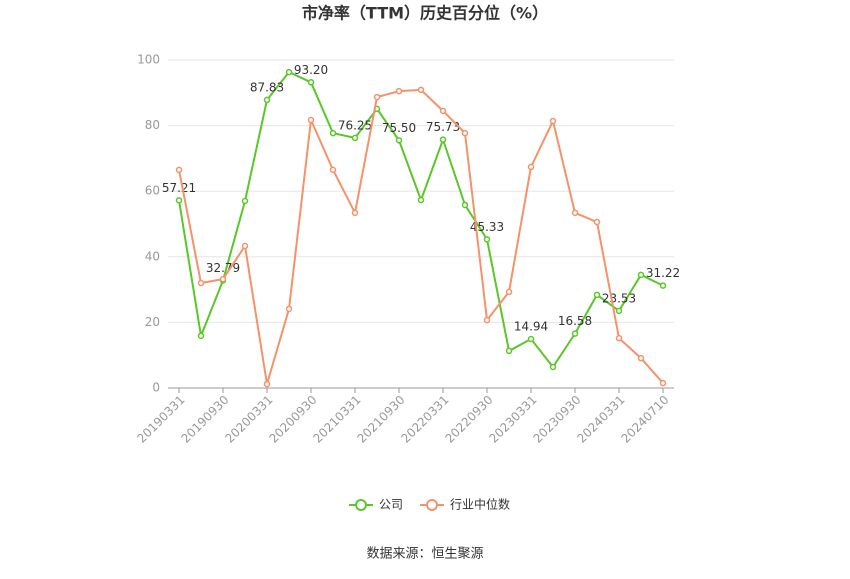 The width and height of the screenshot is (850, 579). I want to click on data-label: 76.25, so click(355, 125).